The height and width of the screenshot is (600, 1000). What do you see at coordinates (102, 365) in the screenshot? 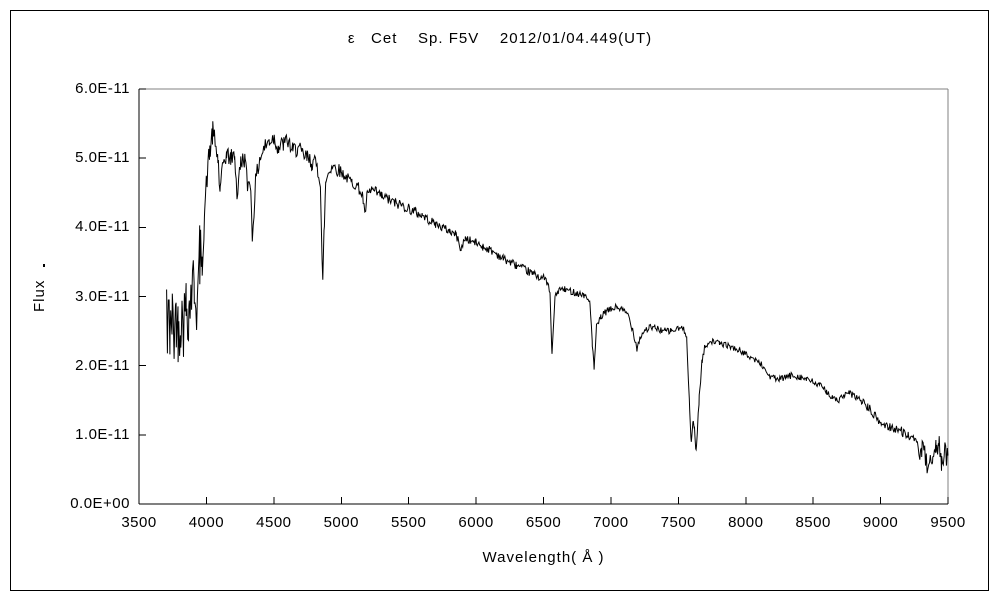
I see `y-tick-label: 2.0E-11` at bounding box center [102, 365].